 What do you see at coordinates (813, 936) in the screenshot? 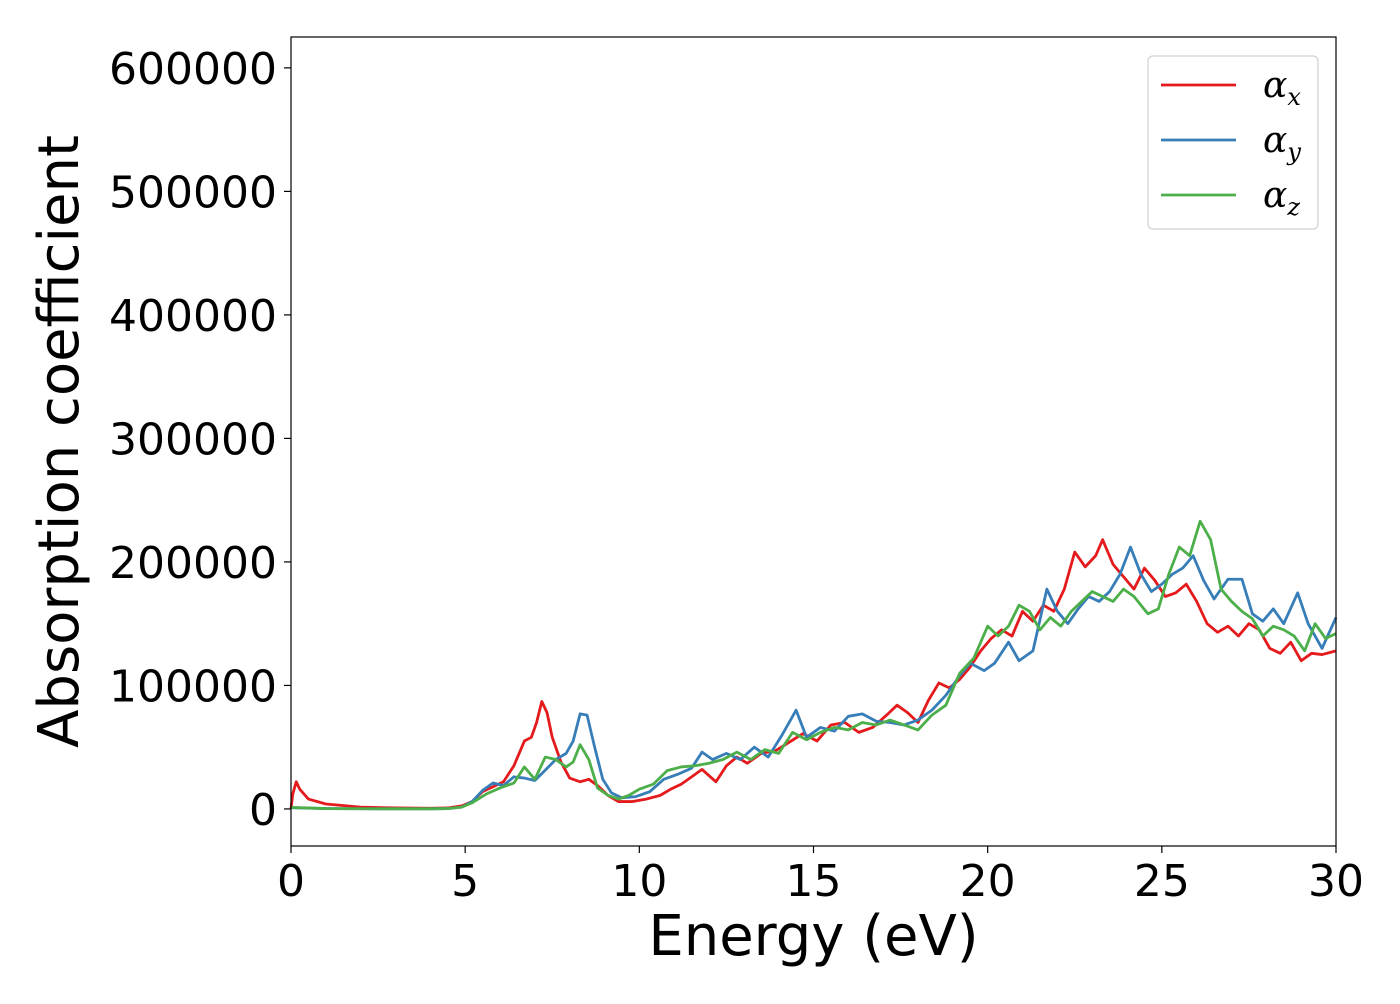
I see `x-axis-label: Energy (eV)` at bounding box center [813, 936].